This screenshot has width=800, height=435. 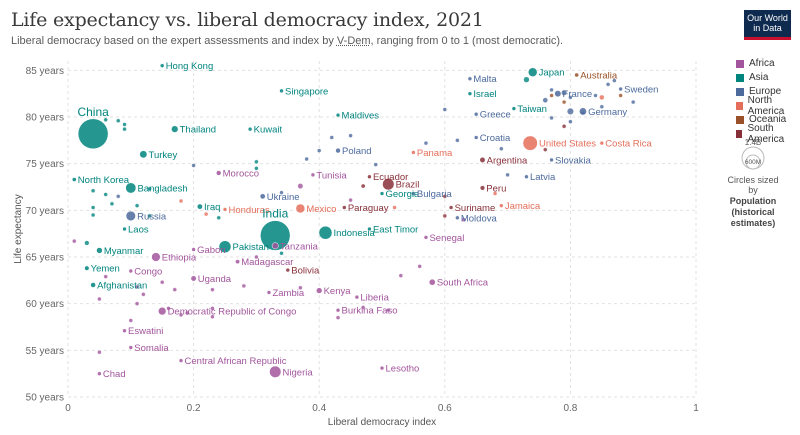 I want to click on legend-item-africa: Africa, so click(x=768, y=63).